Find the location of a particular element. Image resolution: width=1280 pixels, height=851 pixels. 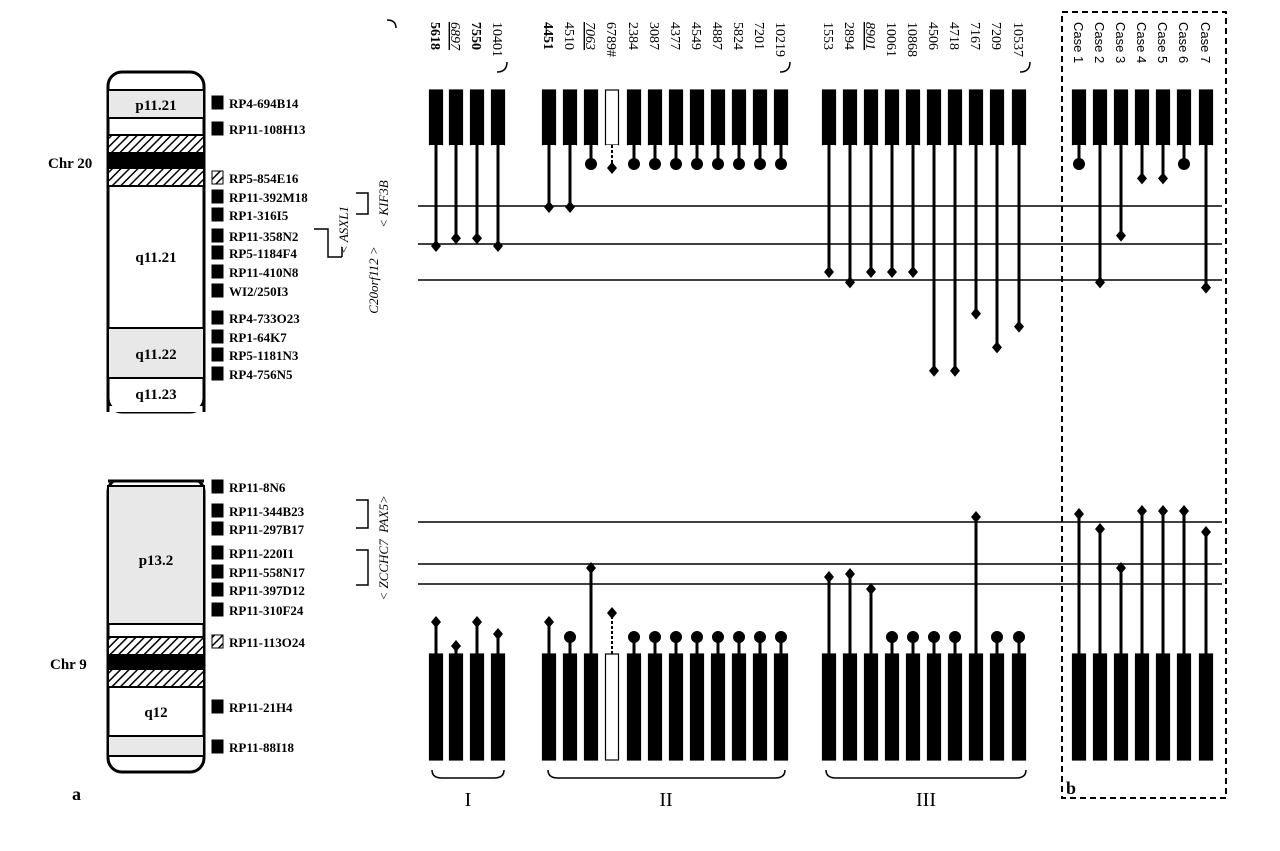

col-Case2-chr20-bar is located at coordinates (1100, 117).